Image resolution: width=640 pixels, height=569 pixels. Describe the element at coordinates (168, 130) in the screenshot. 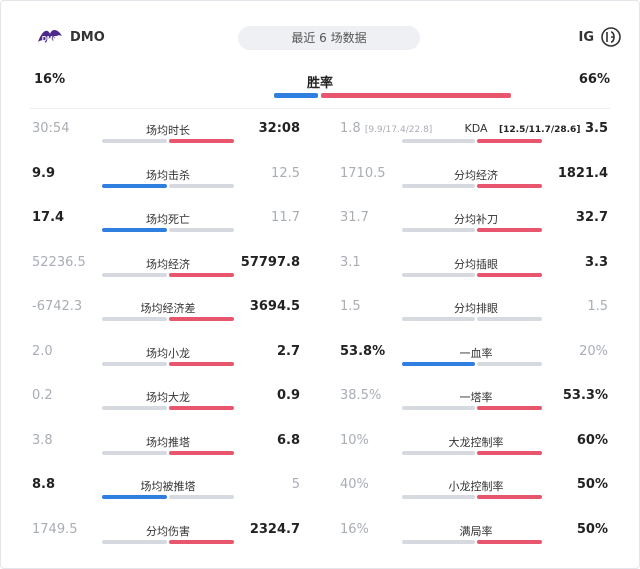

I see `stat-label: 场均时长` at that location.